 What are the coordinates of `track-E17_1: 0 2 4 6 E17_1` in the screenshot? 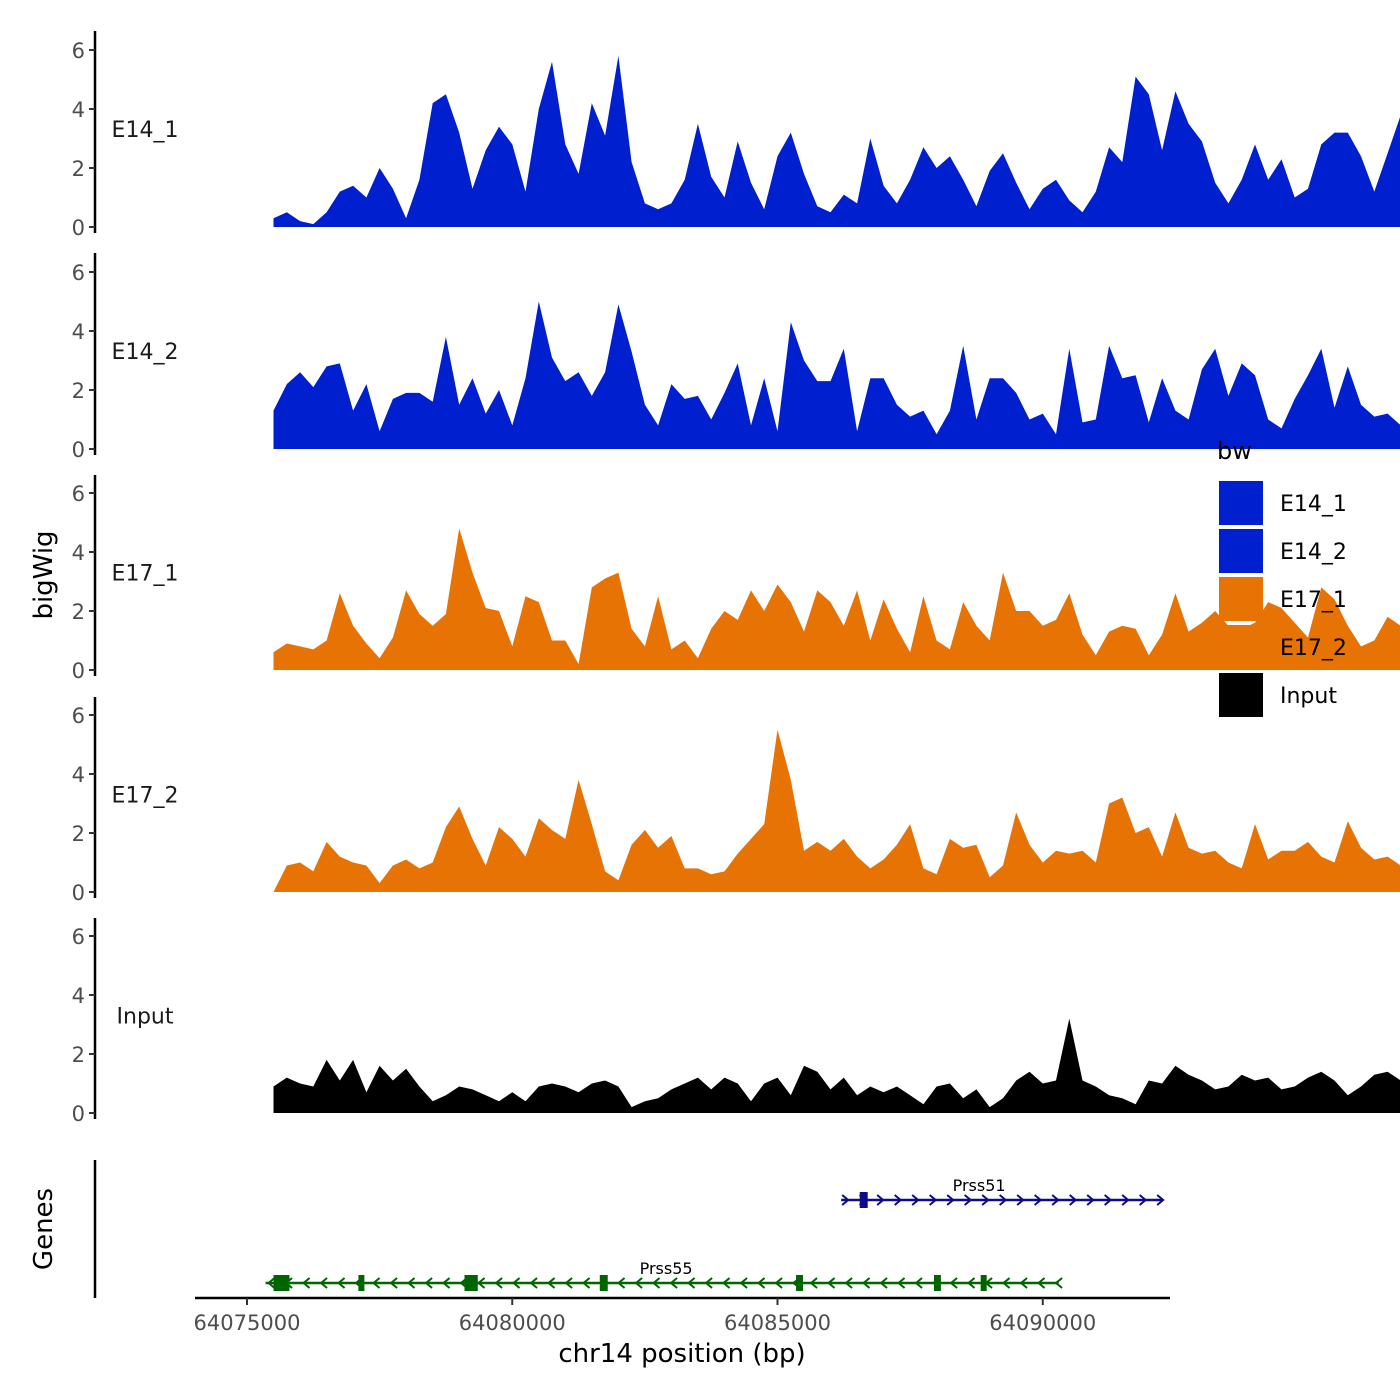 It's located at (736, 579).